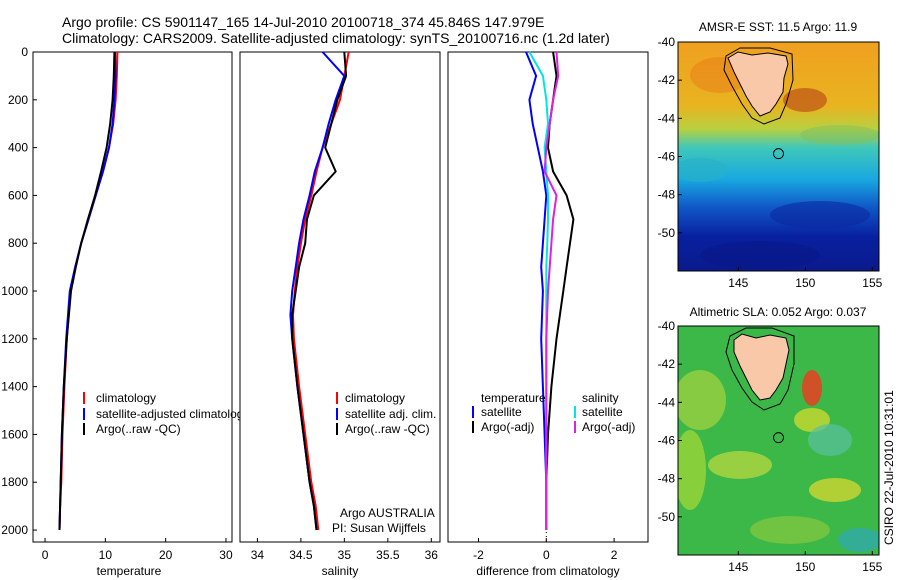 This screenshot has height=580, width=900. I want to click on series-line-salinity-argo-adj-, so click(551, 290).